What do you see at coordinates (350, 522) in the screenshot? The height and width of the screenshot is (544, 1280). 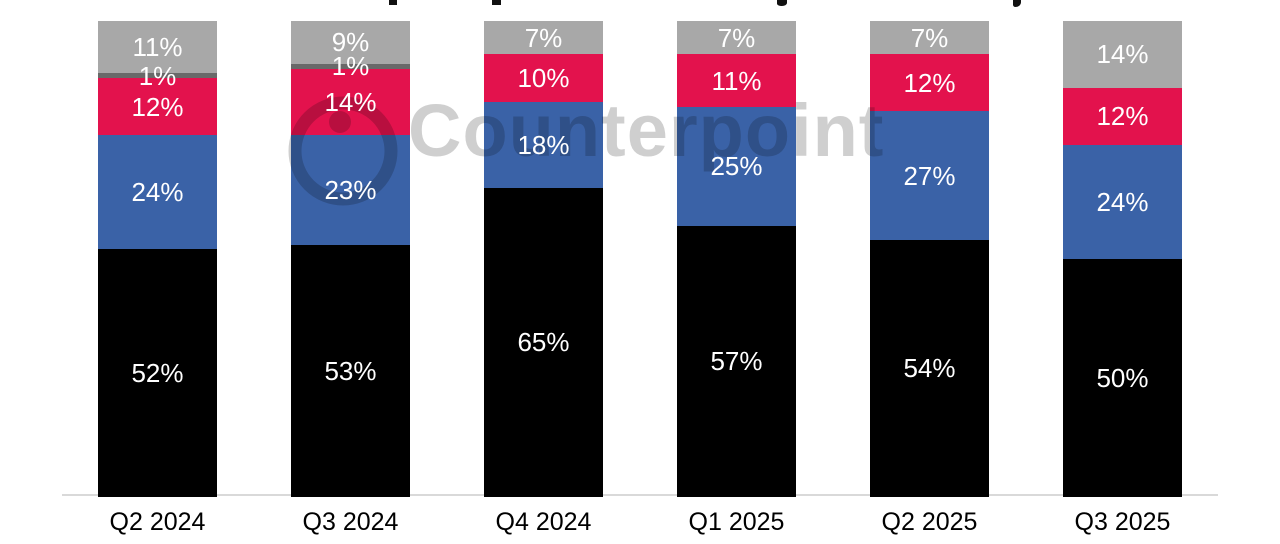 I see `x-axis-label: Q3 2024` at bounding box center [350, 522].